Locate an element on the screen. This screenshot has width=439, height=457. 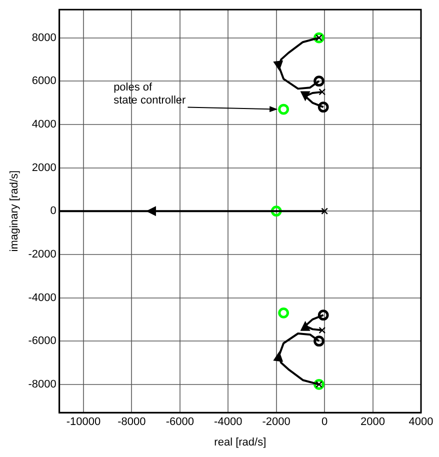
y-tick-label: -4000 is located at coordinates (42, 298).